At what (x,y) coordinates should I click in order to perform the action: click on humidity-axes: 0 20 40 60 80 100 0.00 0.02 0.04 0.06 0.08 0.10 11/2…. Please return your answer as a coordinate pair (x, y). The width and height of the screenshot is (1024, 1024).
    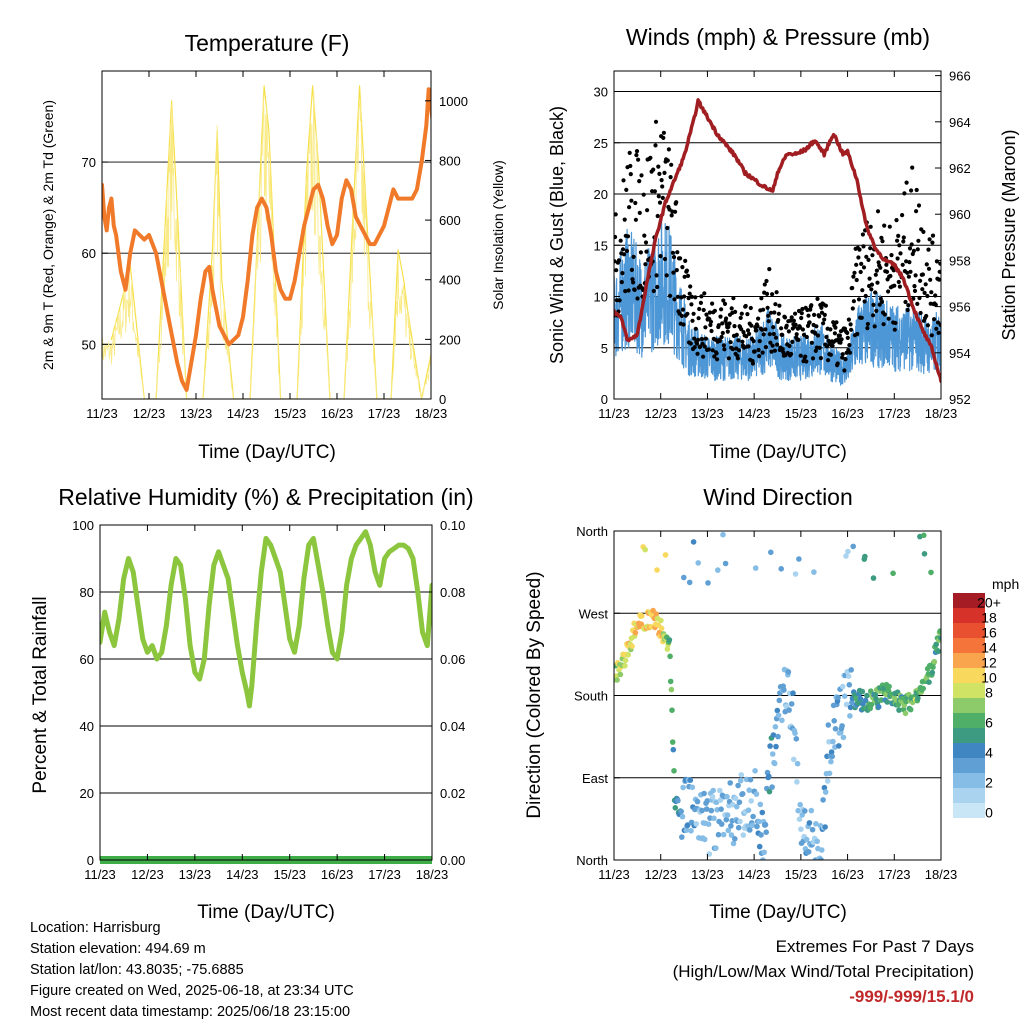
    Looking at the image, I should click on (268, 700).